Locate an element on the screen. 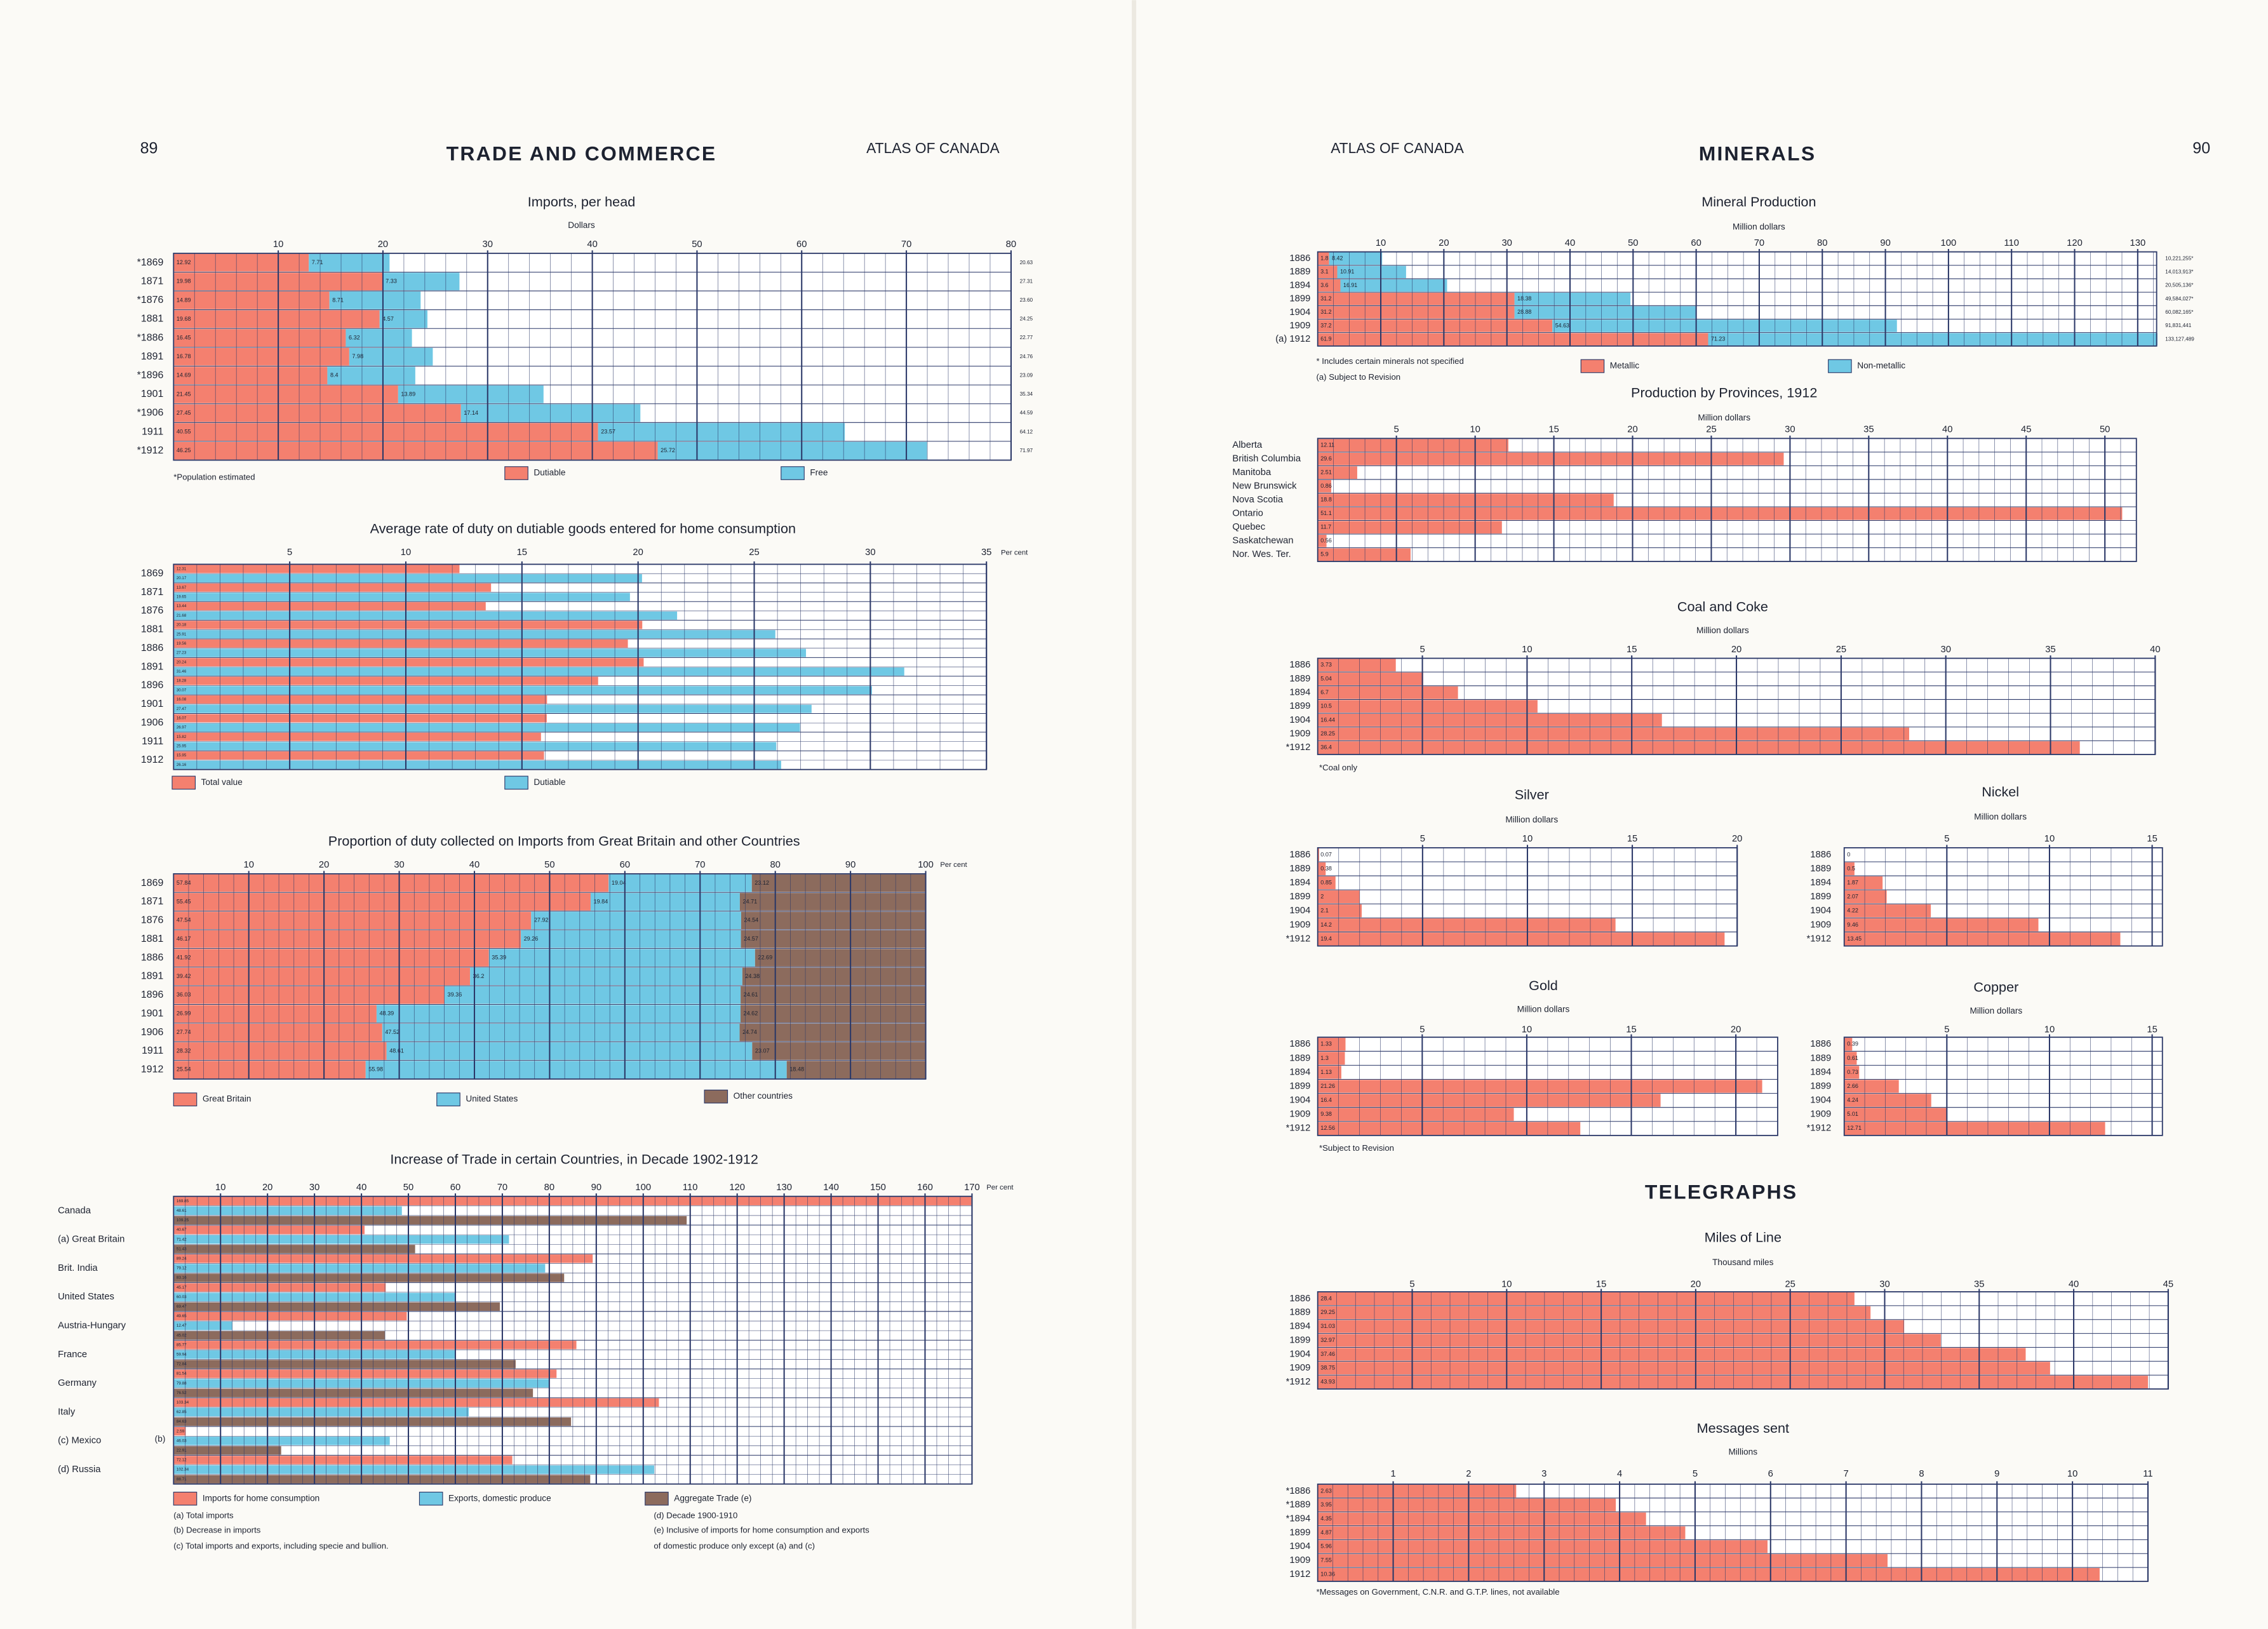  x-tick-label: 30 is located at coordinates (488, 244).